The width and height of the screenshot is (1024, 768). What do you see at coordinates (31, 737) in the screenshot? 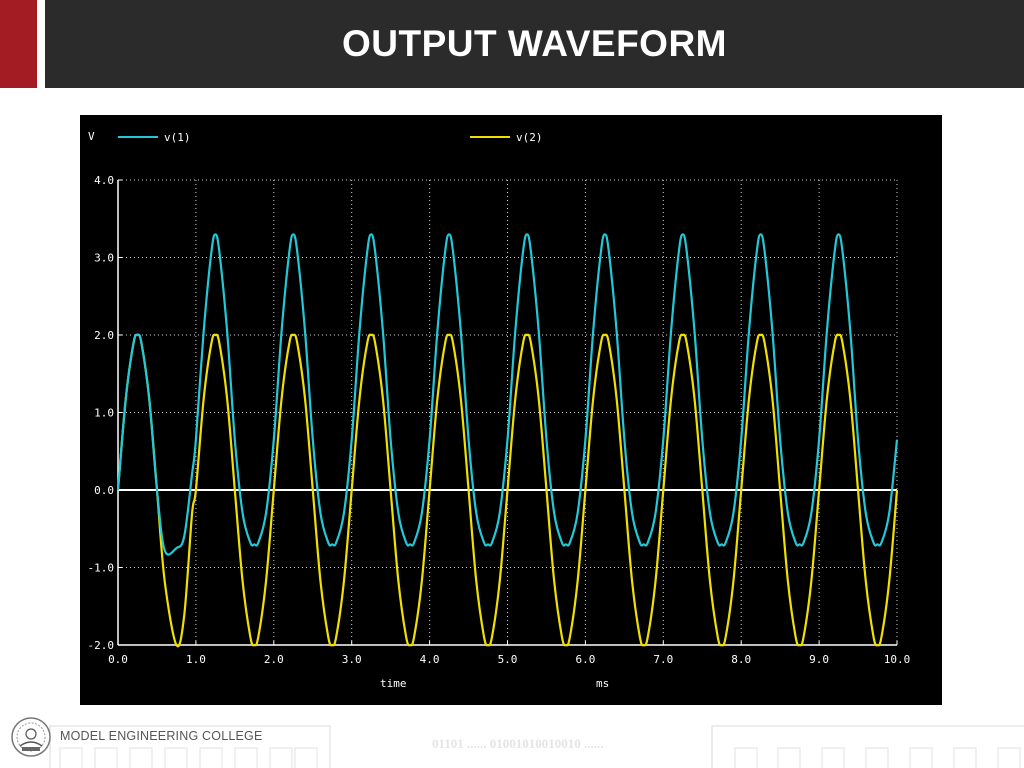
I see `college-logo-icon` at bounding box center [31, 737].